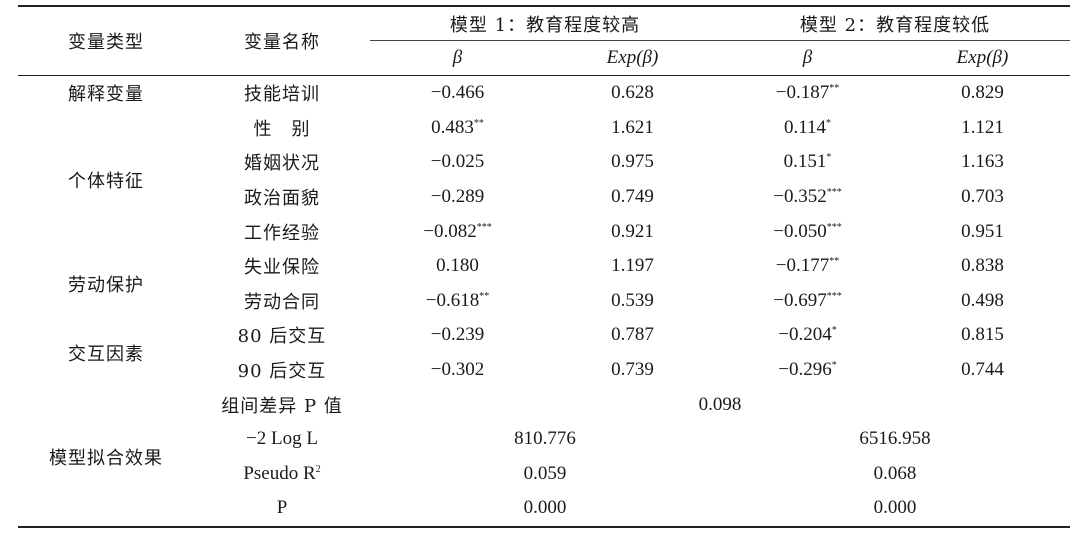 The width and height of the screenshot is (1080, 538). I want to click on header-model-1: 模型 1：教育程度较高, so click(545, 23).